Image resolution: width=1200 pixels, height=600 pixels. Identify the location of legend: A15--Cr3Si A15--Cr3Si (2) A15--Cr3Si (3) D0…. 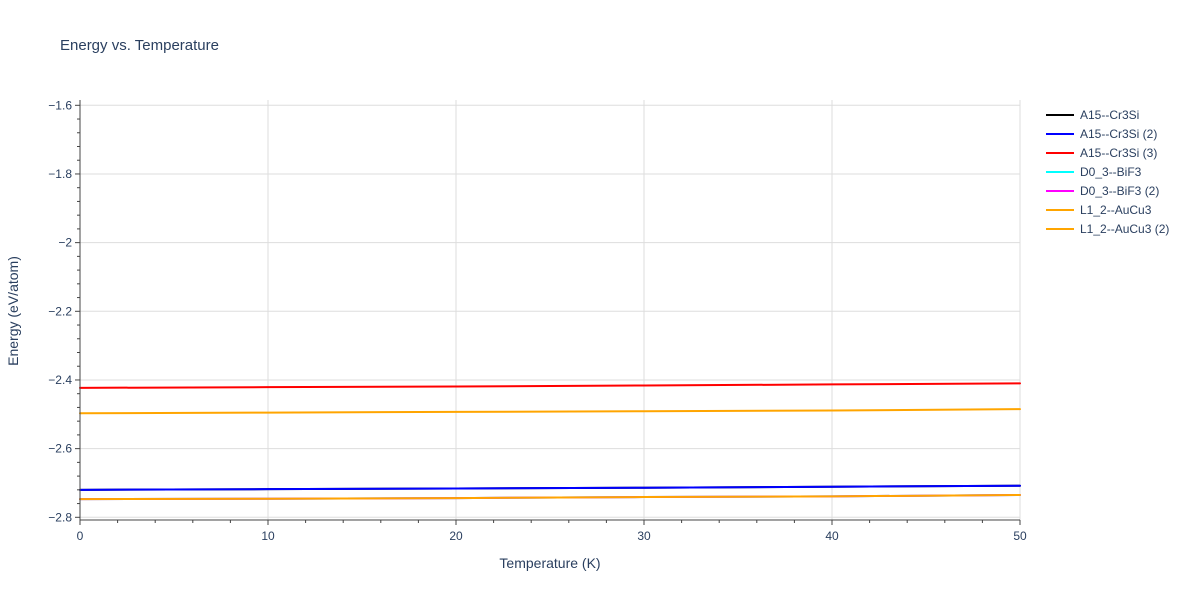
(1107, 172).